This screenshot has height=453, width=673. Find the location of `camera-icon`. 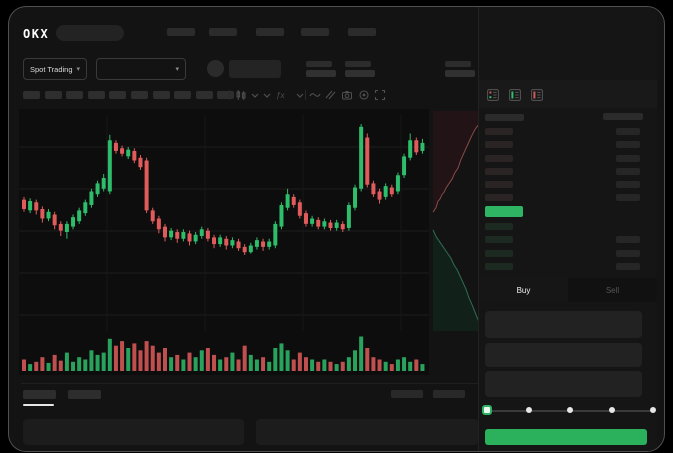

camera-icon is located at coordinates (347, 95).